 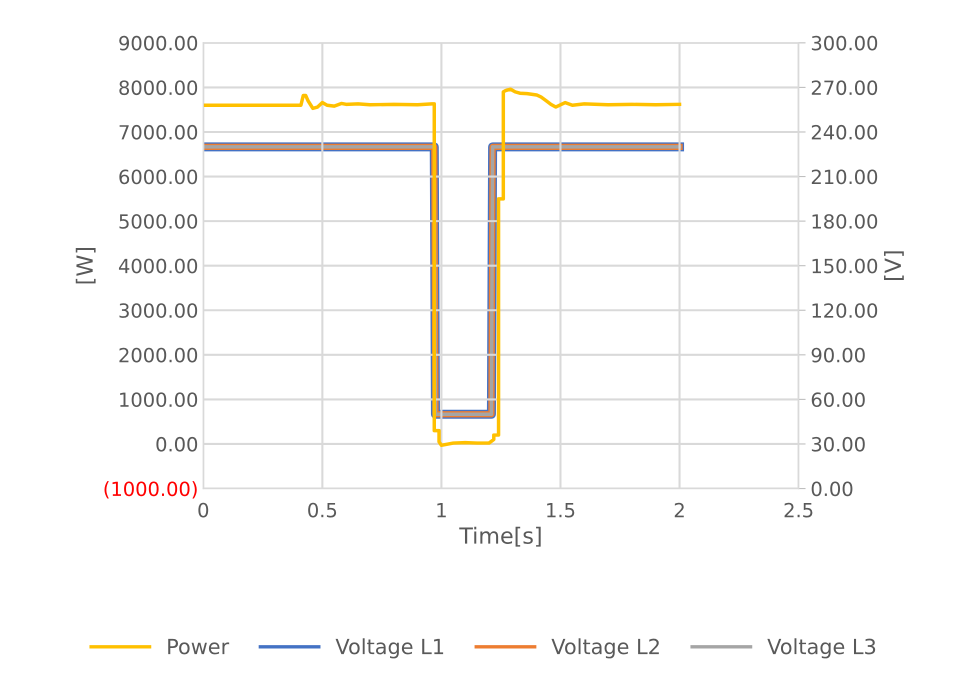 I want to click on y-tick-label: 1000.00, so click(x=159, y=400).